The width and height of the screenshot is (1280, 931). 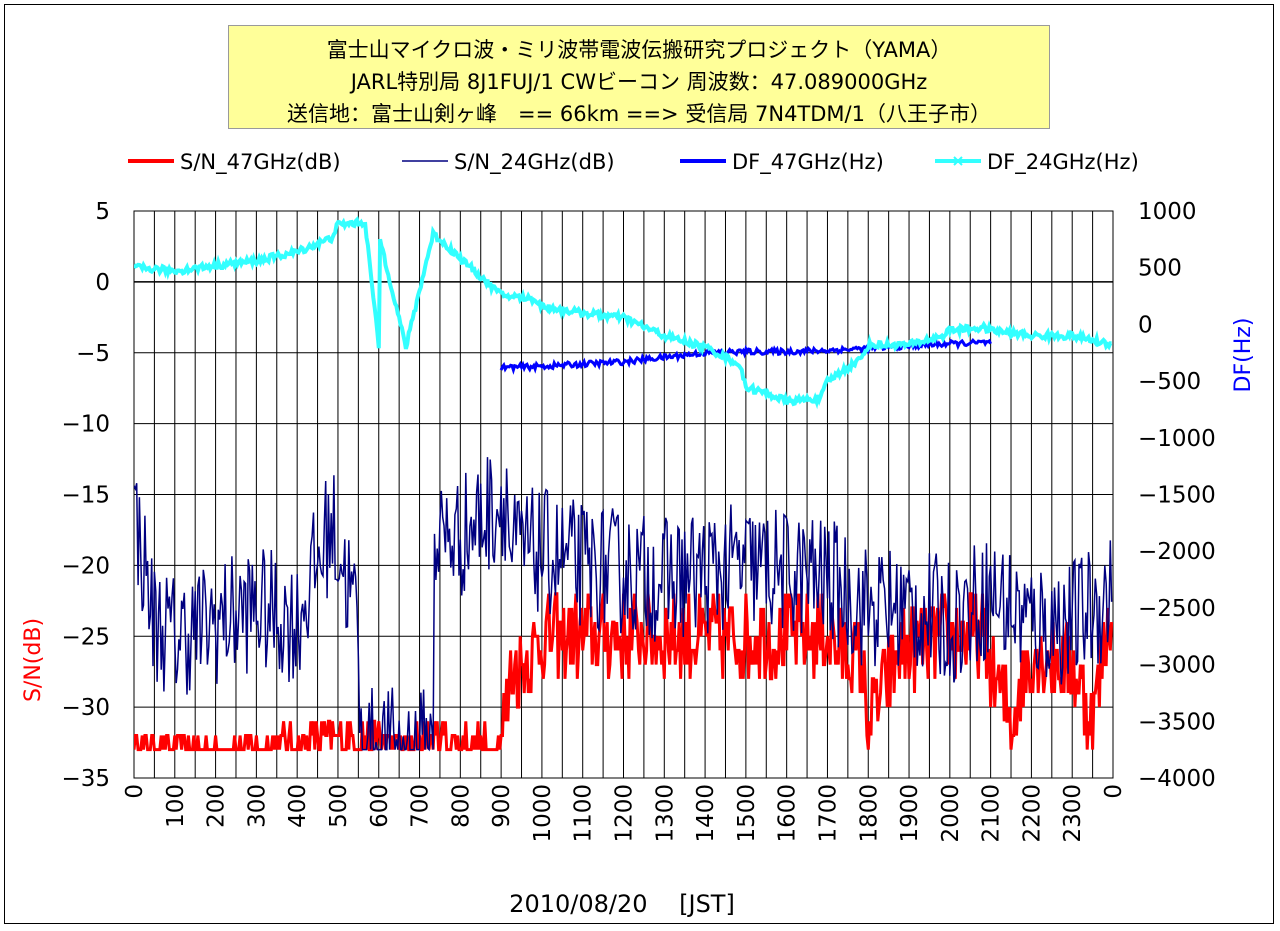 What do you see at coordinates (1167, 212) in the screenshot?
I see `y-right-tick-label: 1000` at bounding box center [1167, 212].